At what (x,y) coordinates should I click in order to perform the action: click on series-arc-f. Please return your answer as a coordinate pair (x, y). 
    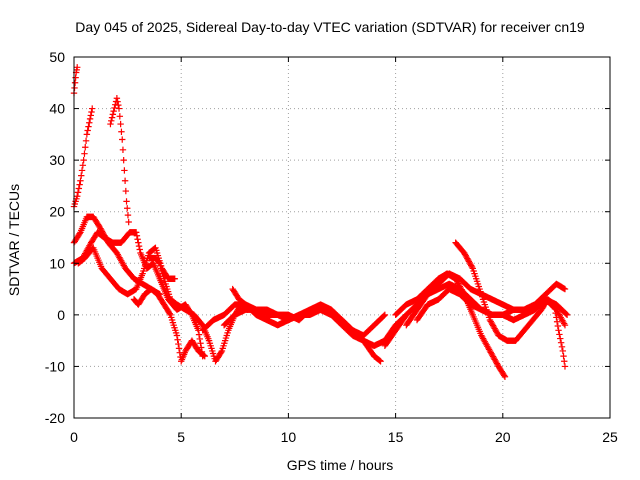
    Looking at the image, I should click on (126, 271).